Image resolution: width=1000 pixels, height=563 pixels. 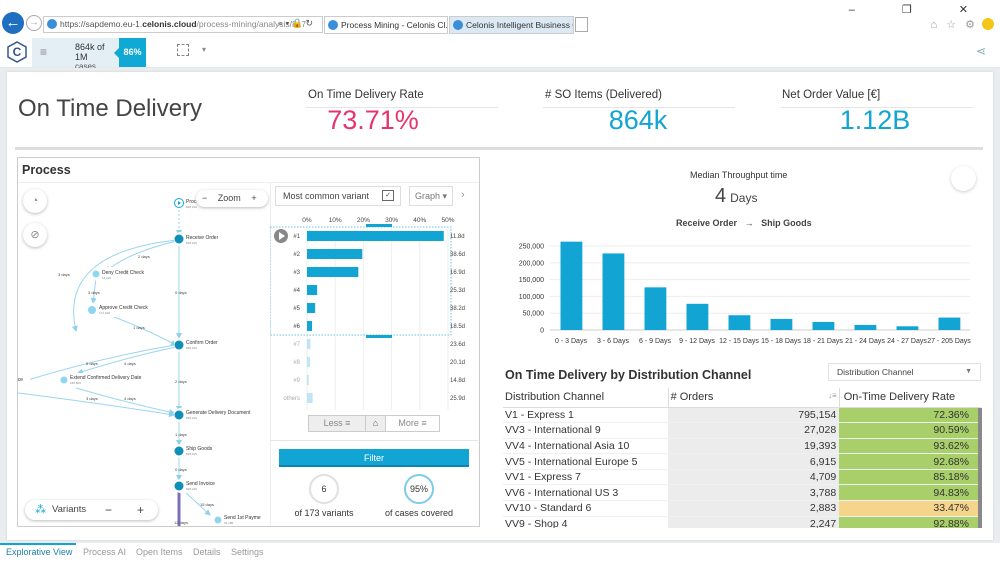 What do you see at coordinates (43, 52) in the screenshot?
I see `hamburger-menu-icon: ≡` at bounding box center [43, 52].